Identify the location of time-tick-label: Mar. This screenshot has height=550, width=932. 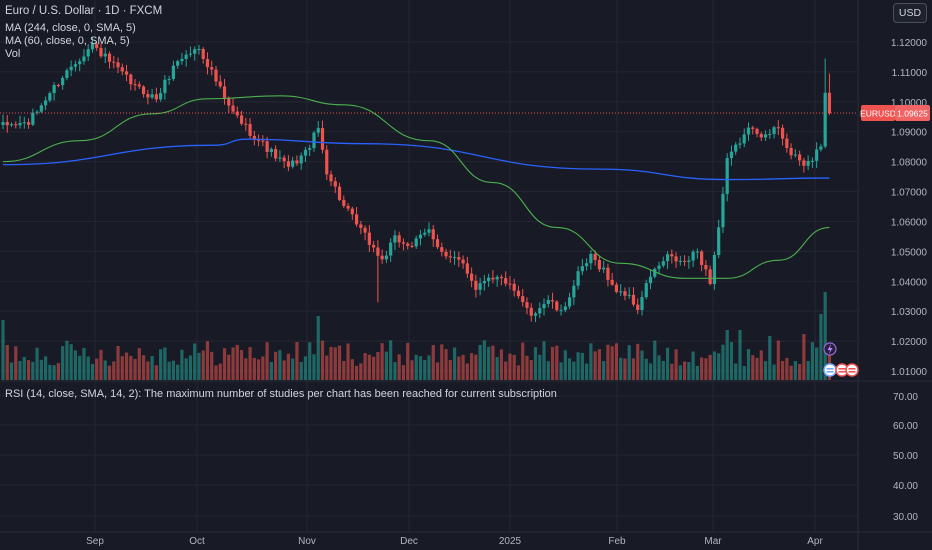
(713, 541).